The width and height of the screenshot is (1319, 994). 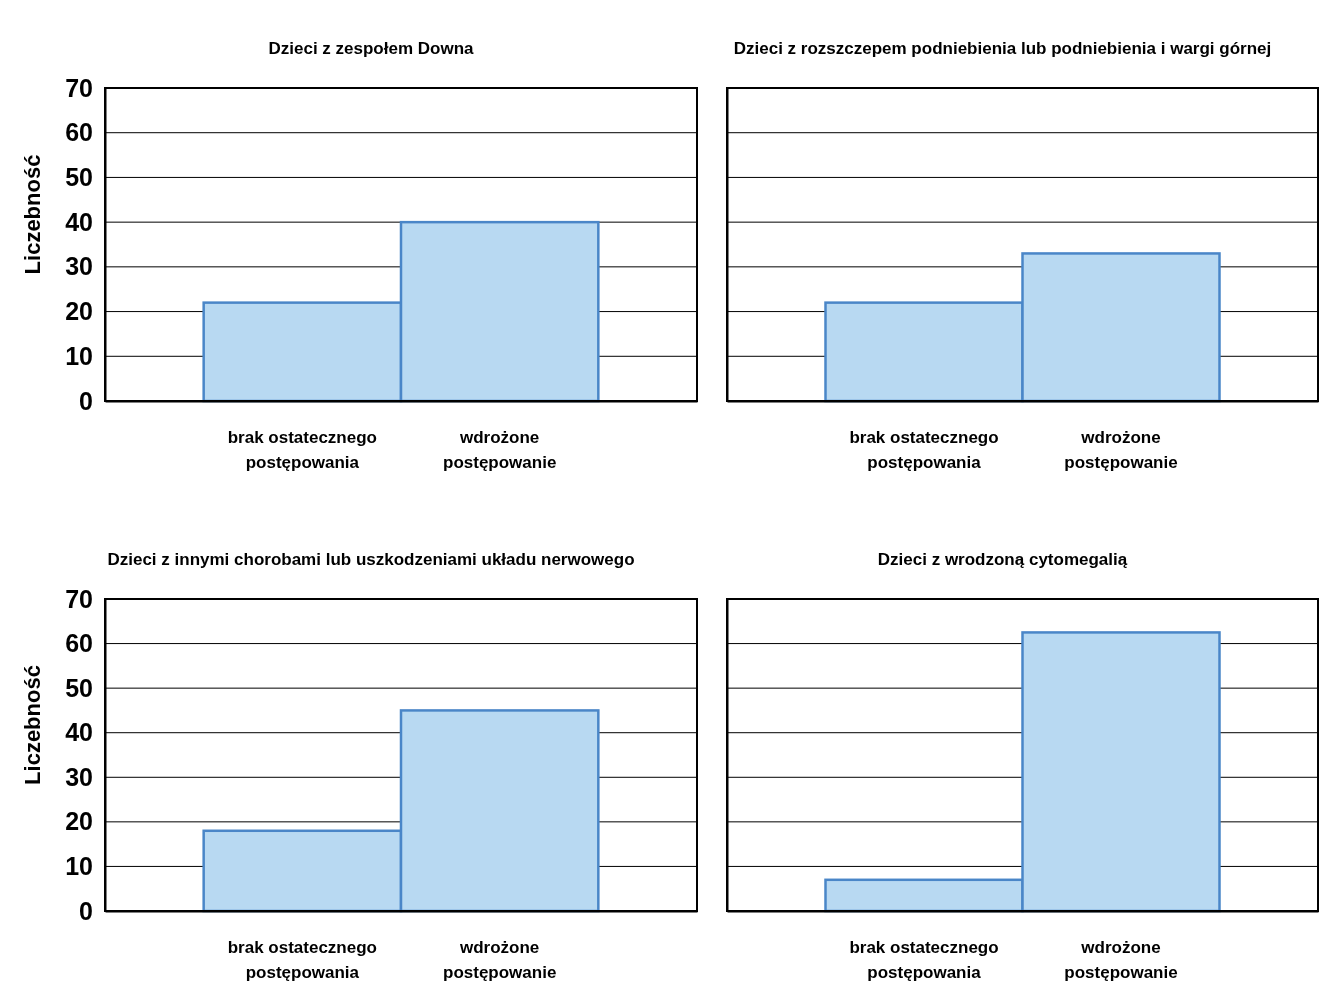 What do you see at coordinates (371, 559) in the screenshot?
I see `chart-title: Dzieci z innymi chorobami lub uszkodzeniami układu nerwowego` at bounding box center [371, 559].